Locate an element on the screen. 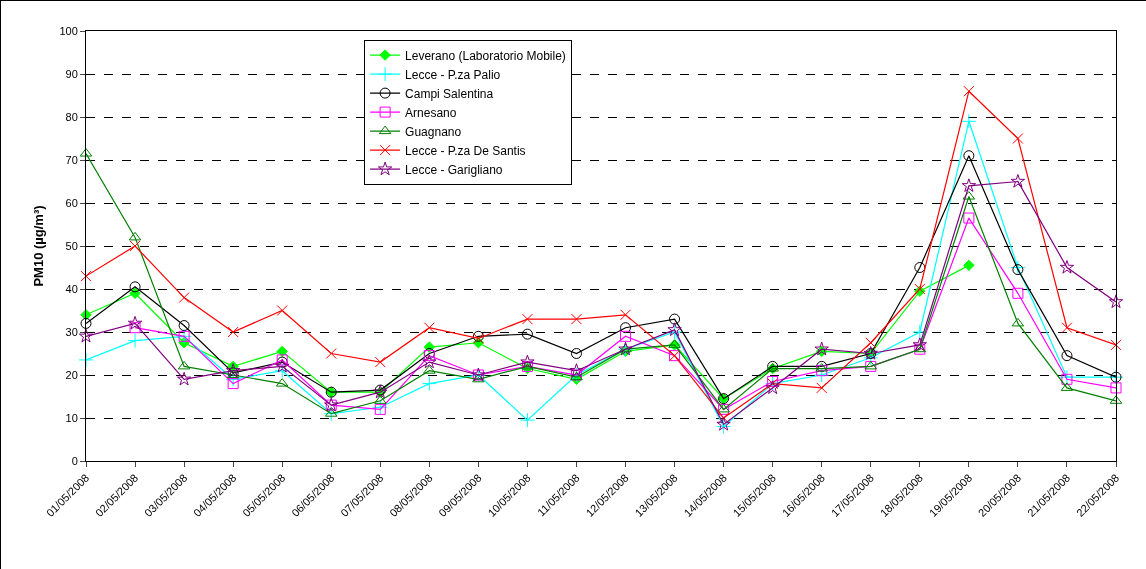 The height and width of the screenshot is (569, 1146). y-tick-label: 100 is located at coordinates (68, 30).